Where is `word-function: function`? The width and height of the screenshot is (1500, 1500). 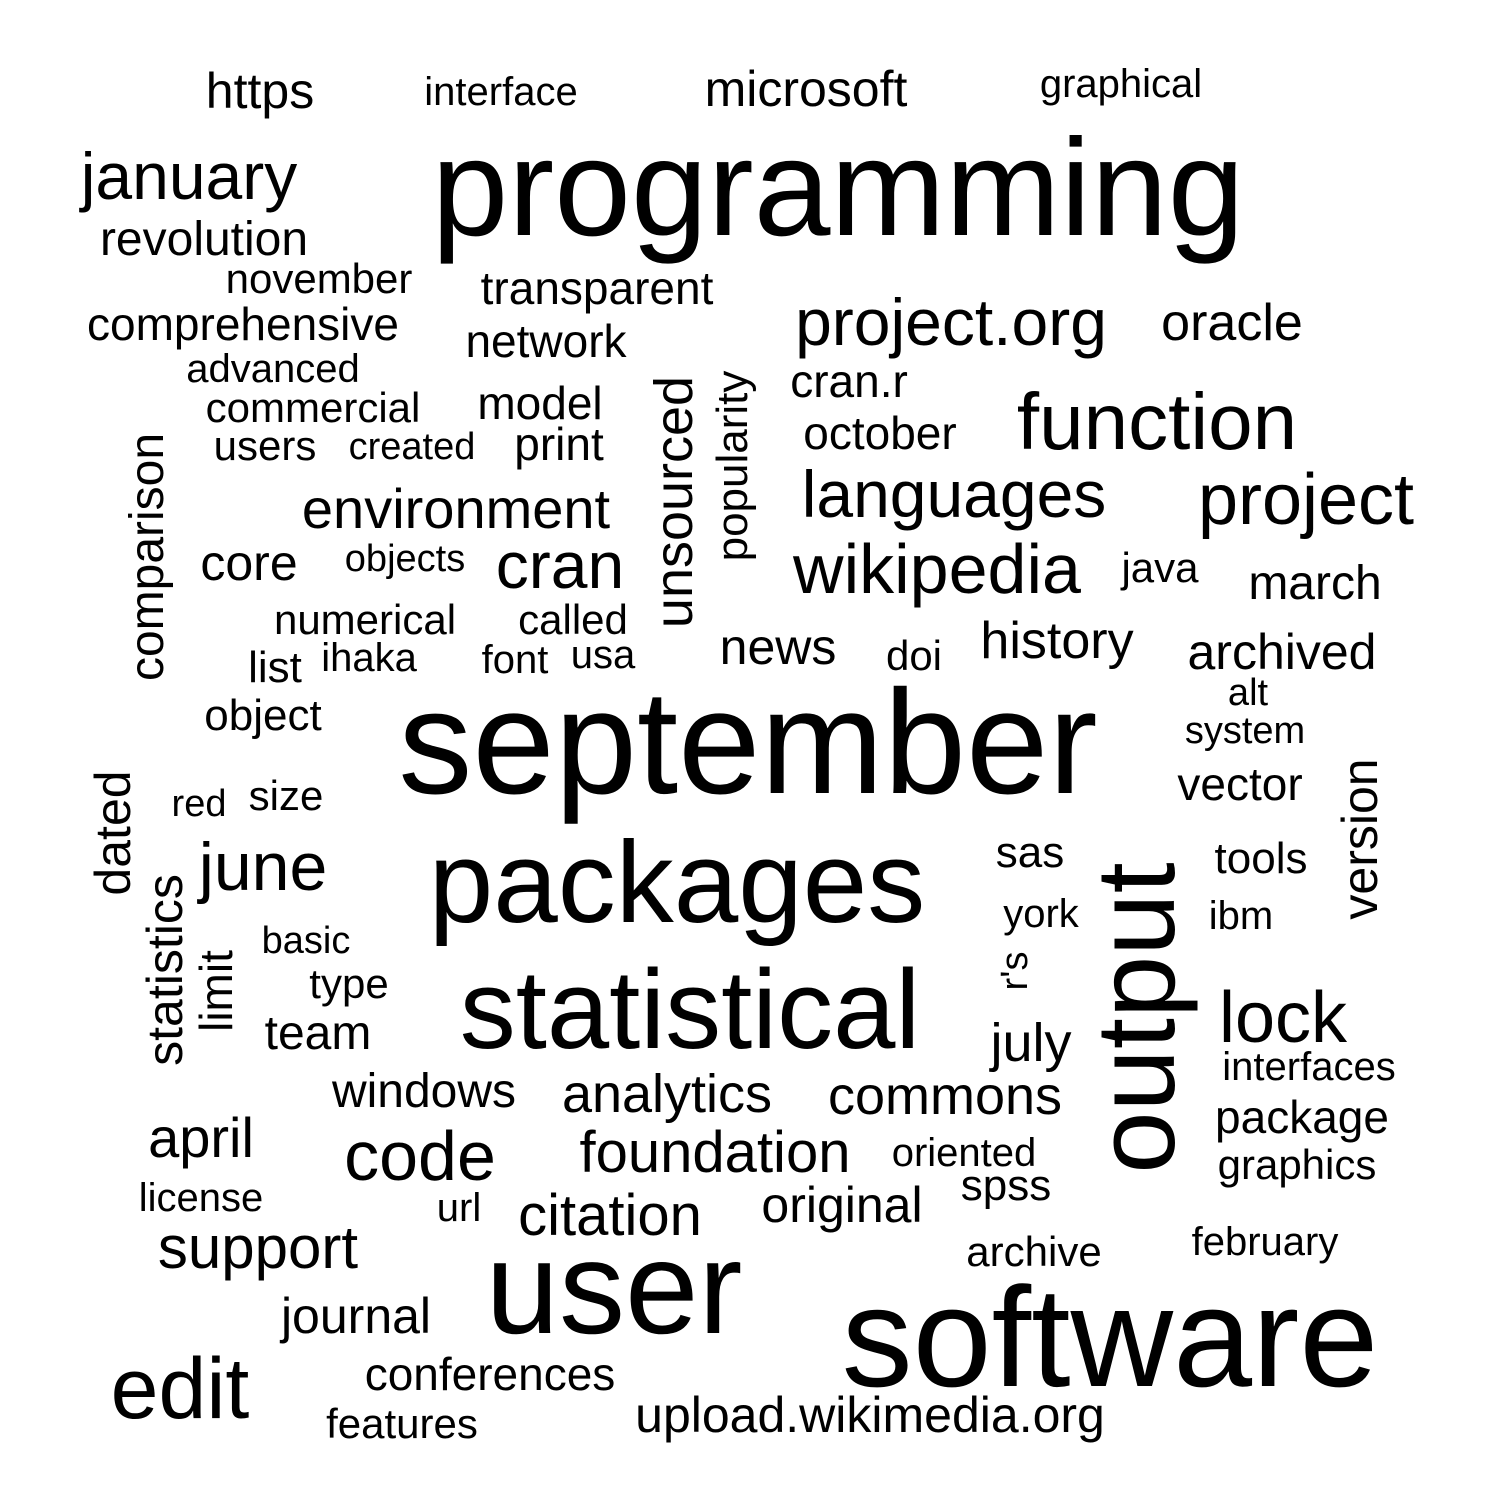
word-function: function is located at coordinates (1157, 421).